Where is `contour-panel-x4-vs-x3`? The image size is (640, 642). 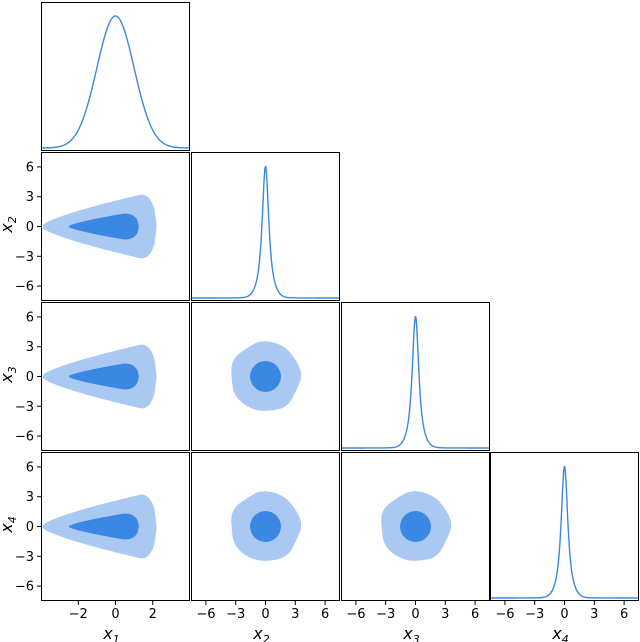 contour-panel-x4-vs-x3 is located at coordinates (416, 526).